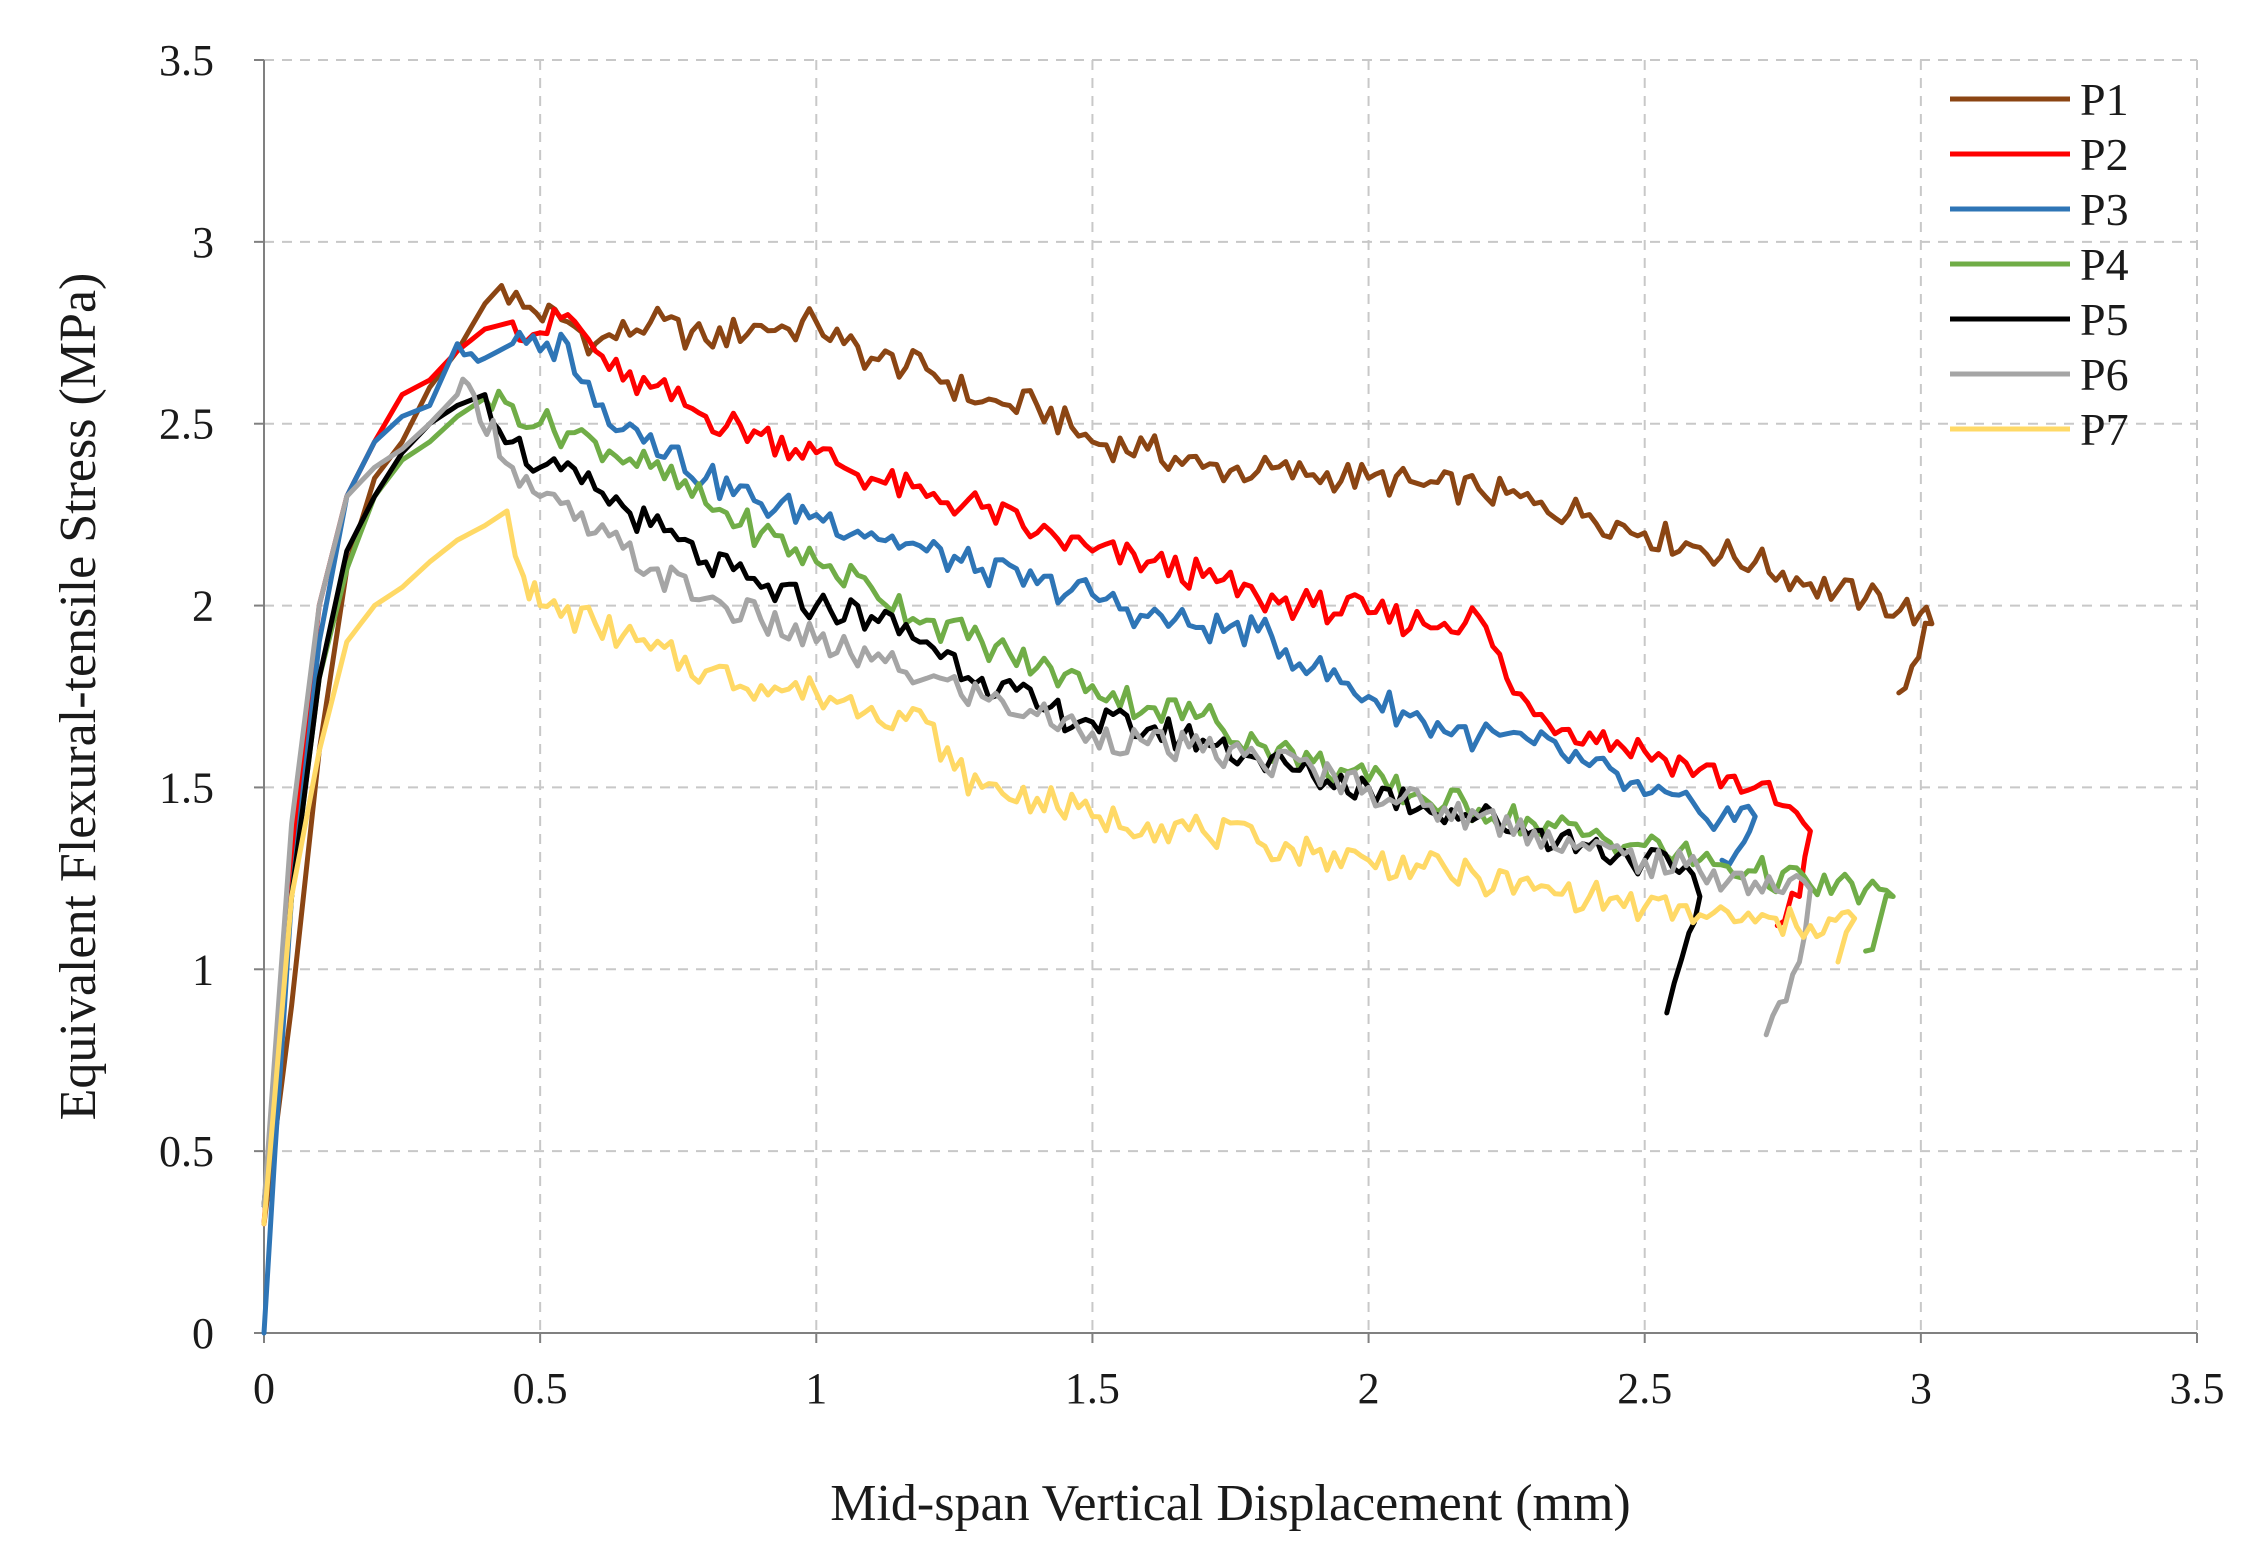  What do you see at coordinates (186, 1151) in the screenshot?
I see `y-tick-label: 0.5` at bounding box center [186, 1151].